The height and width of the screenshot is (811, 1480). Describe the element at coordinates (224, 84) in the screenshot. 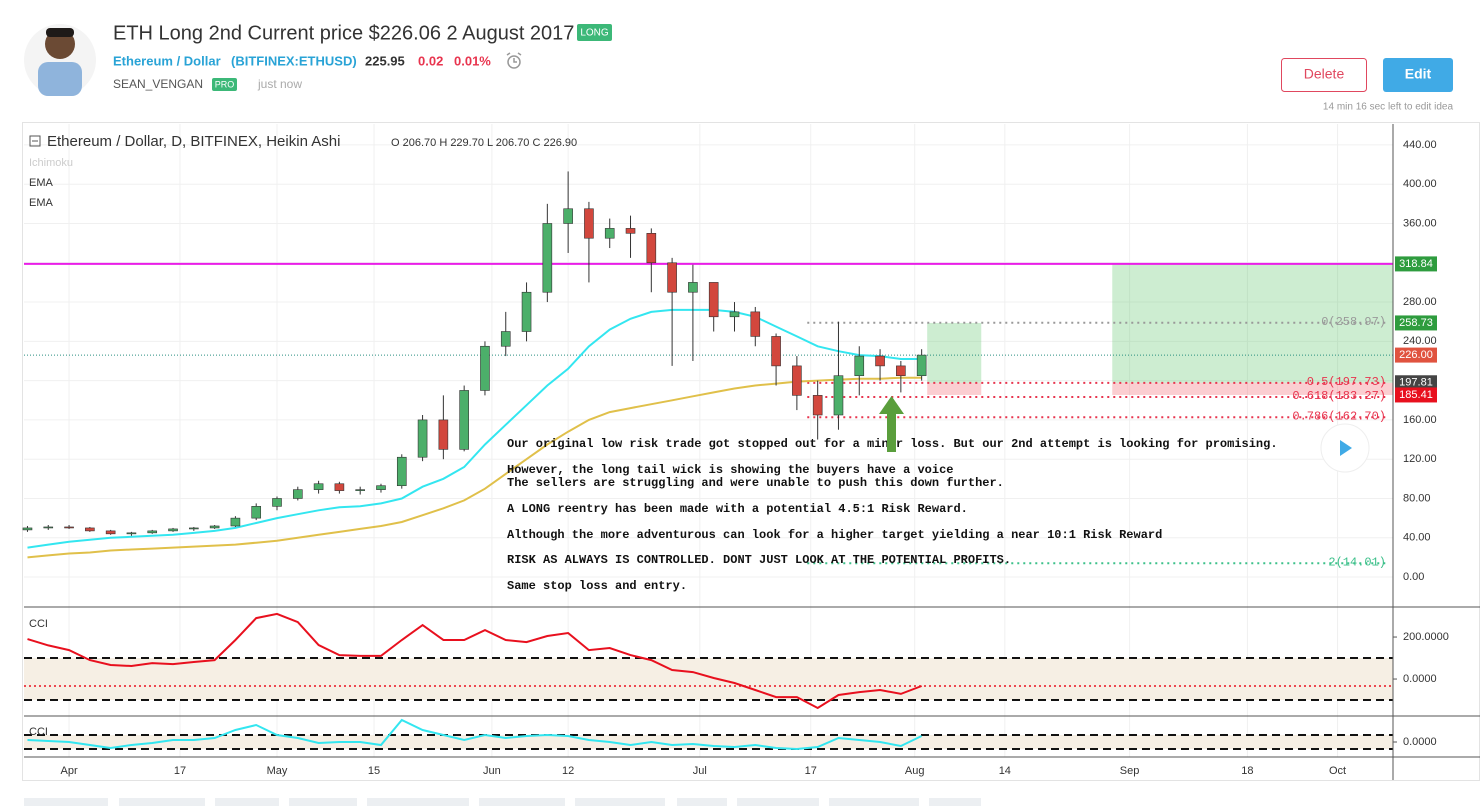

I see `pro-bg` at that location.